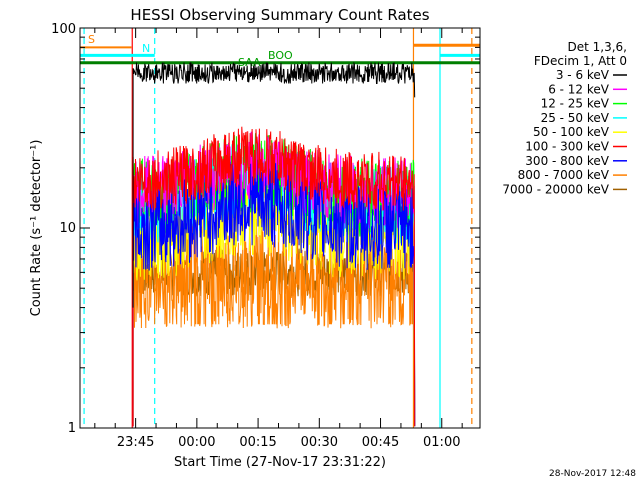 The width and height of the screenshot is (640, 480). Describe the element at coordinates (567, 161) in the screenshot. I see `legend-entry: 300 - 800 keV` at that location.